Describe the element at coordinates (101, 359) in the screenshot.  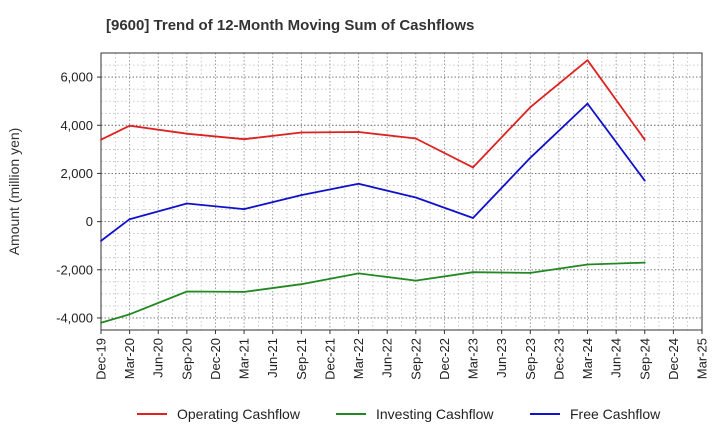
I see `x-tick-label: Dec-19` at that location.